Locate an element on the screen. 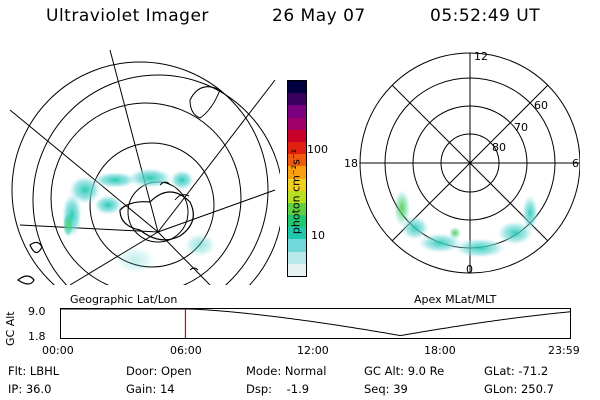 The height and width of the screenshot is (400, 600). altitude-plot is located at coordinates (315, 323).